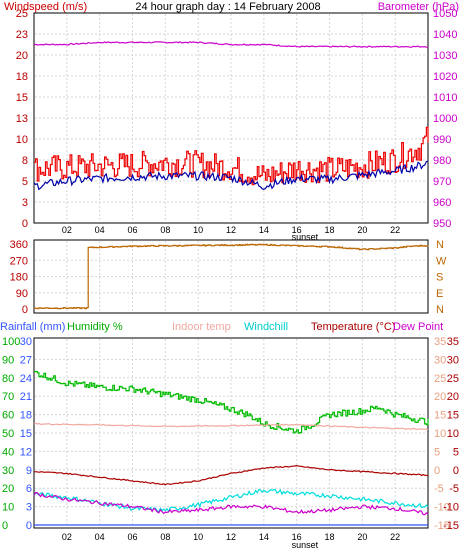 The width and height of the screenshot is (463, 556). What do you see at coordinates (22, 35) in the screenshot?
I see `windspeed-tick-label: 23` at bounding box center [22, 35].